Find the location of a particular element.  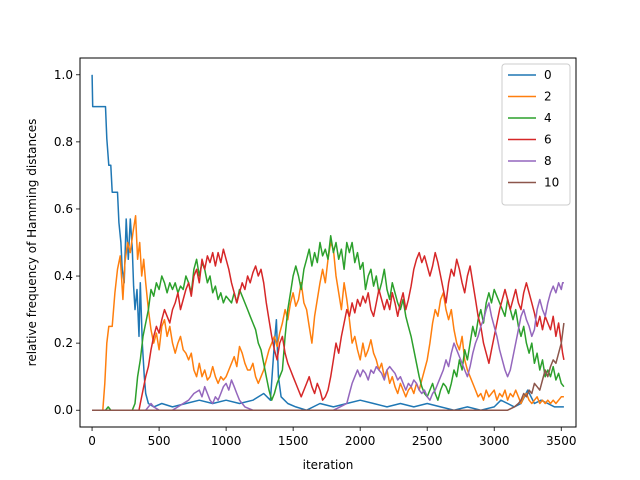

y-tick-label: 0.6 is located at coordinates (63, 209).